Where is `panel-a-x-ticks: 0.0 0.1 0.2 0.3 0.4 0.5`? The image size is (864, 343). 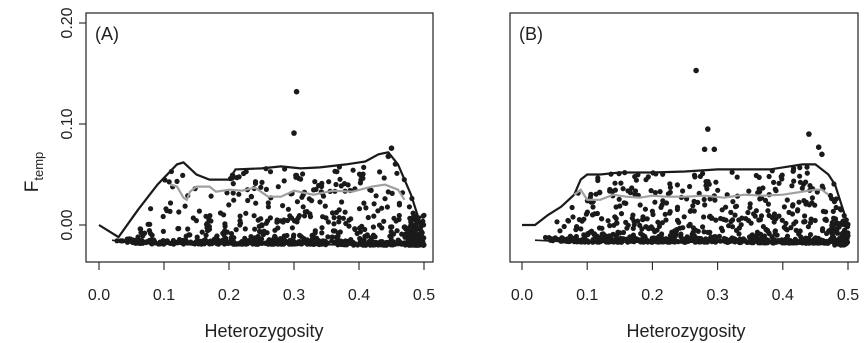
panel-a-x-ticks: 0.0 0.1 0.2 0.3 0.4 0.5 is located at coordinates (261, 283).